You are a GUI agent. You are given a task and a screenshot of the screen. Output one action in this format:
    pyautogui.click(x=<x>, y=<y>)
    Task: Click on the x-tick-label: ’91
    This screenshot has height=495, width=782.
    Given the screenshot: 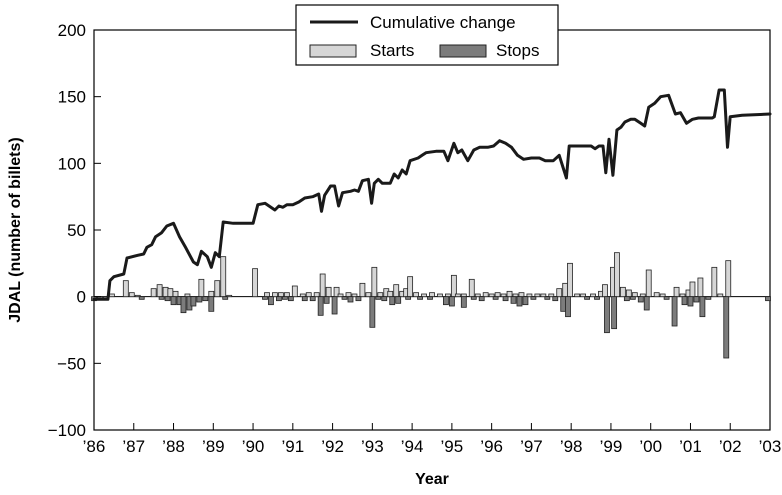 What is the action you would take?
    pyautogui.click(x=292, y=446)
    